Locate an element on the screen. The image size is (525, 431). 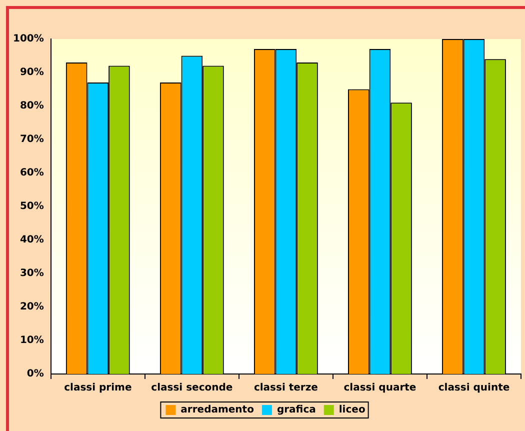
y-tick-label: 10% is located at coordinates (32, 340).